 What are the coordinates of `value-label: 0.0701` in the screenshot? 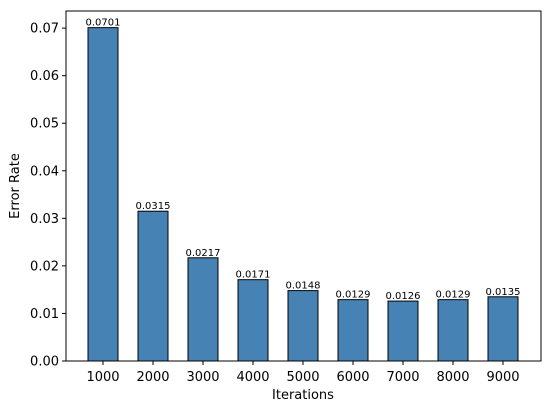 It's located at (103, 23).